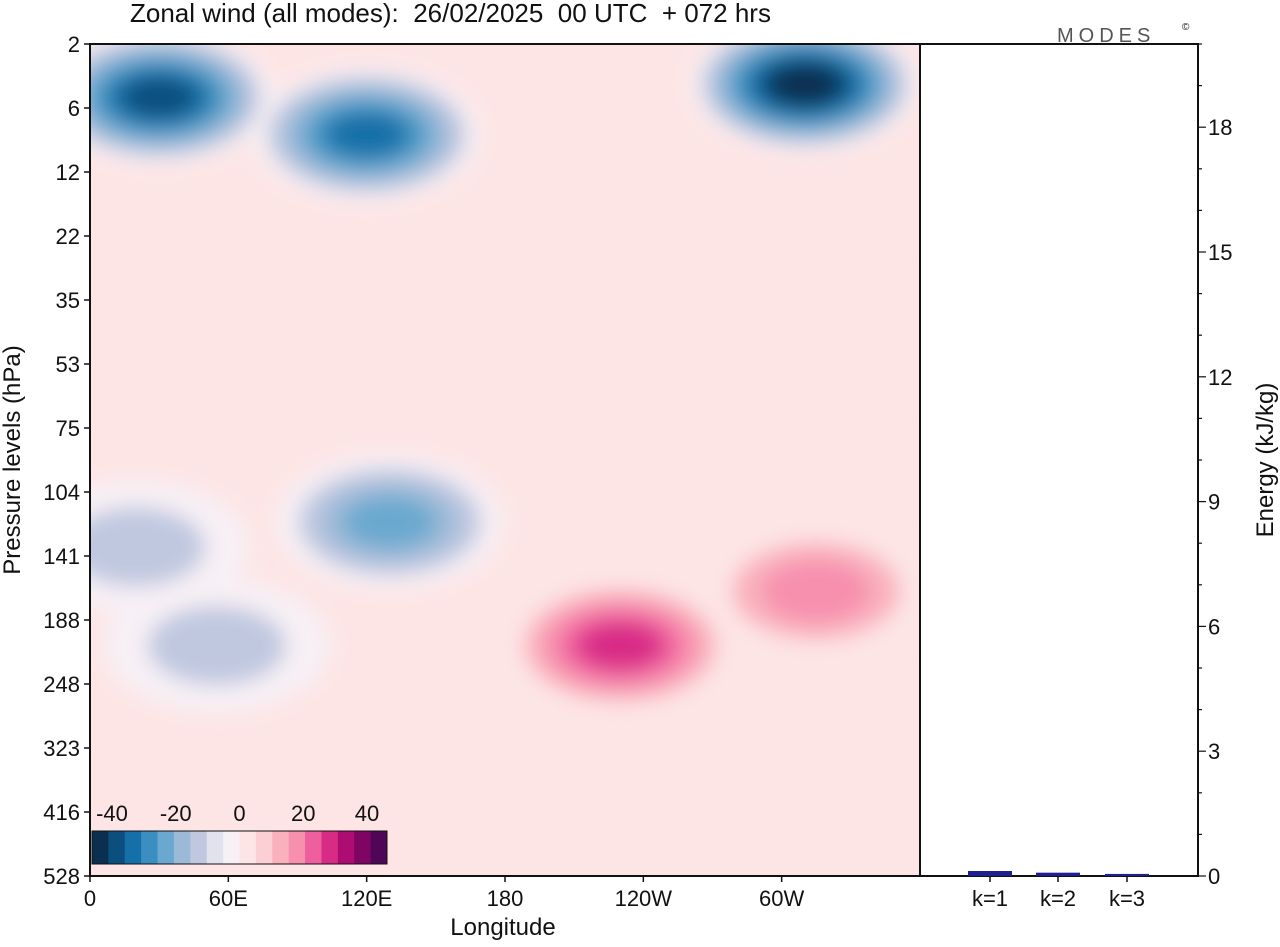  I want to click on bar-category-label: k=3, so click(1127, 898).